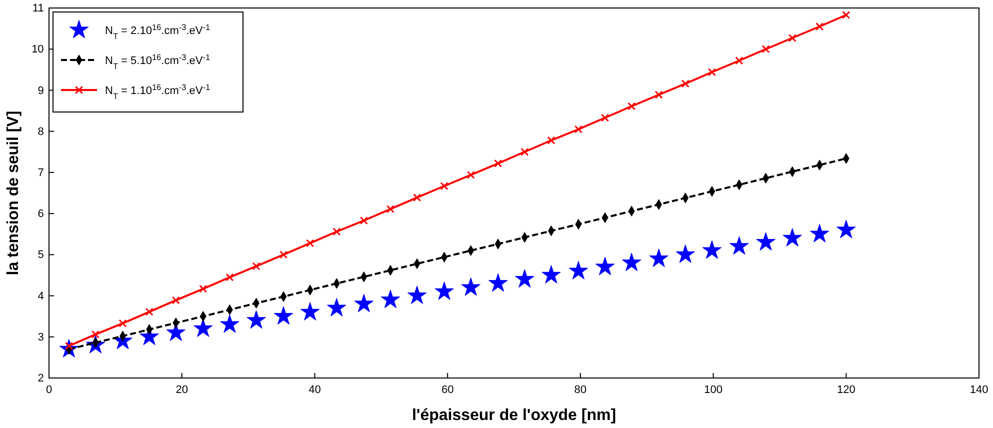  I want to click on legend-label: N$_{T}$ = 2.10$^{16}$.cm$^{-3}$.eV$^{-1}$, so click(157, 31).